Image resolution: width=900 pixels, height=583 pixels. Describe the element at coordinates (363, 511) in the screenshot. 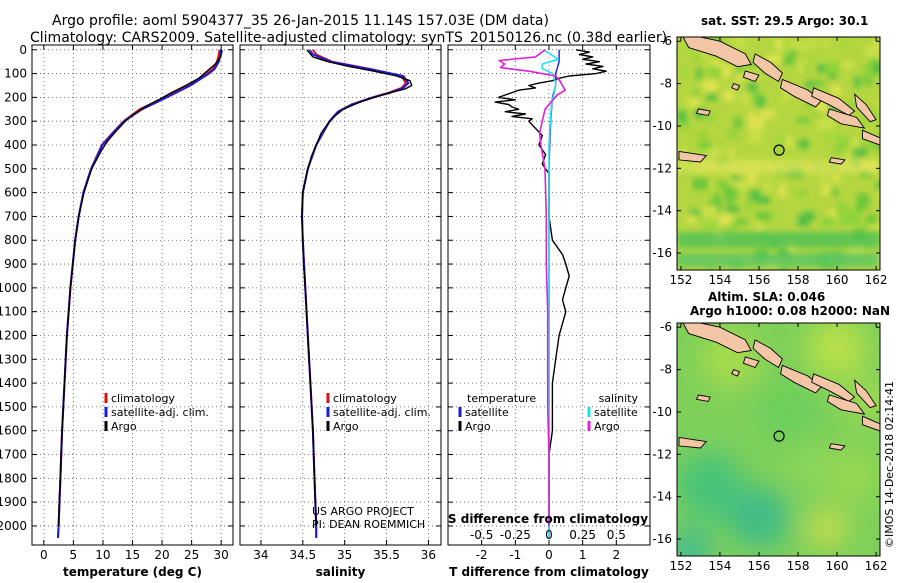

I see `credit-line1: US ARGO PROJECT` at that location.